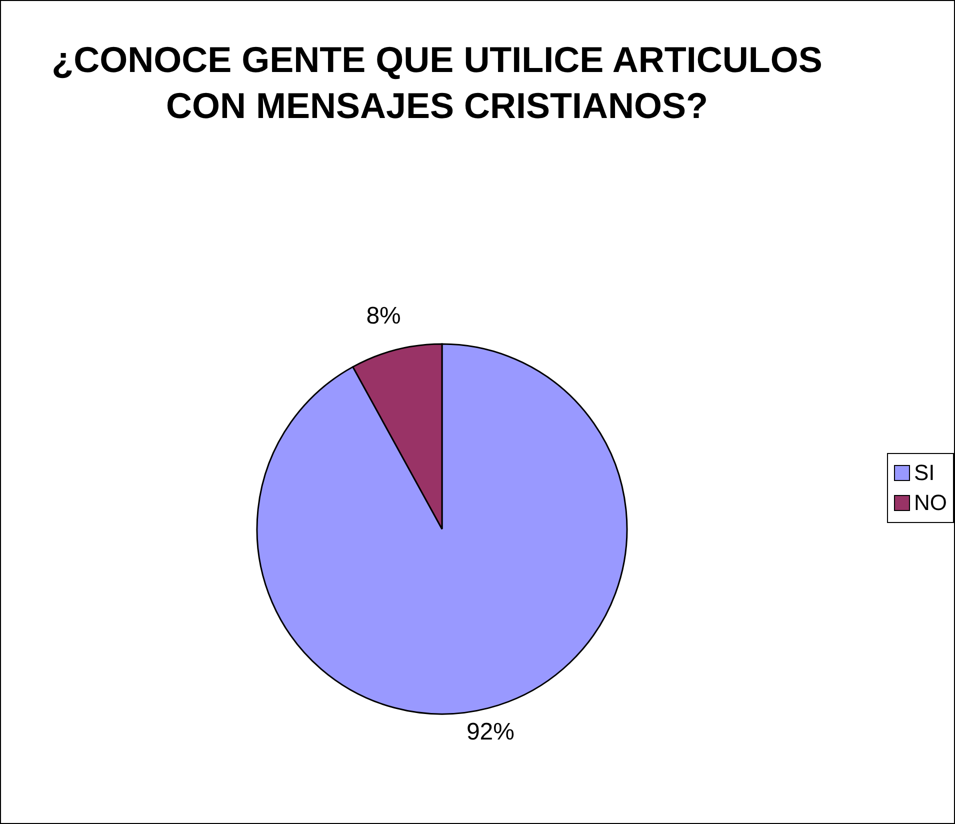 This screenshot has height=824, width=955. What do you see at coordinates (383, 316) in the screenshot?
I see `data-label: 8%` at bounding box center [383, 316].